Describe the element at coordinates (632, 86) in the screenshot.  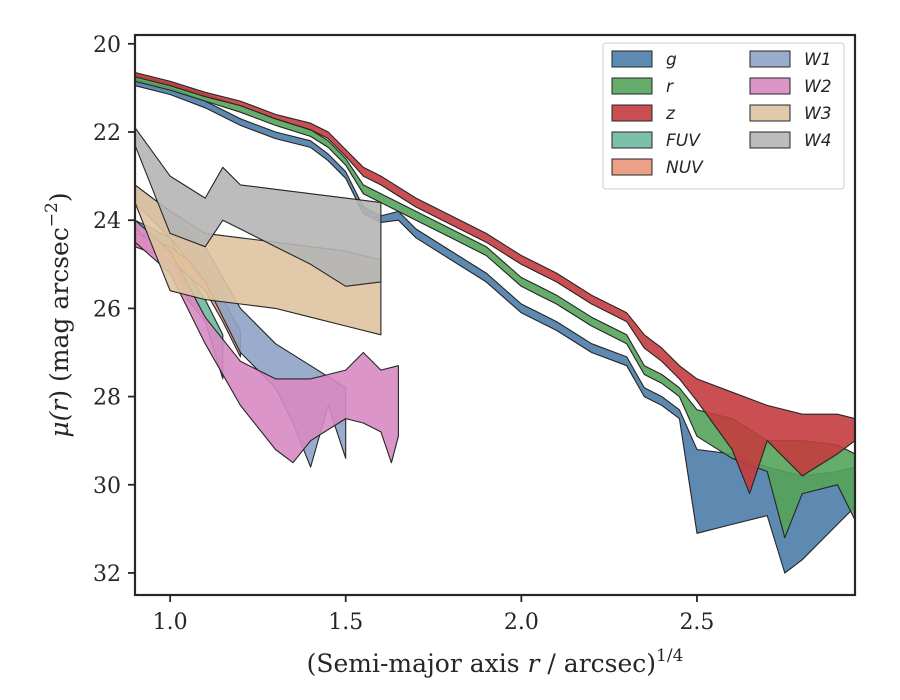
I see `legend-swatch-r` at that location.